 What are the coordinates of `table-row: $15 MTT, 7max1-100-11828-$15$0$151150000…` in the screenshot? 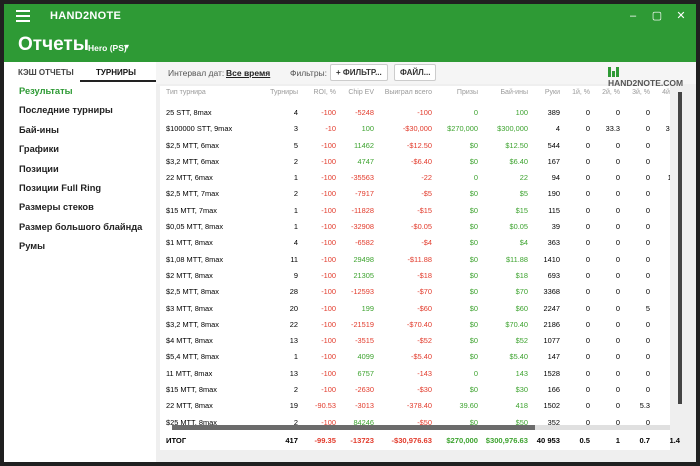 It's located at (415, 210).